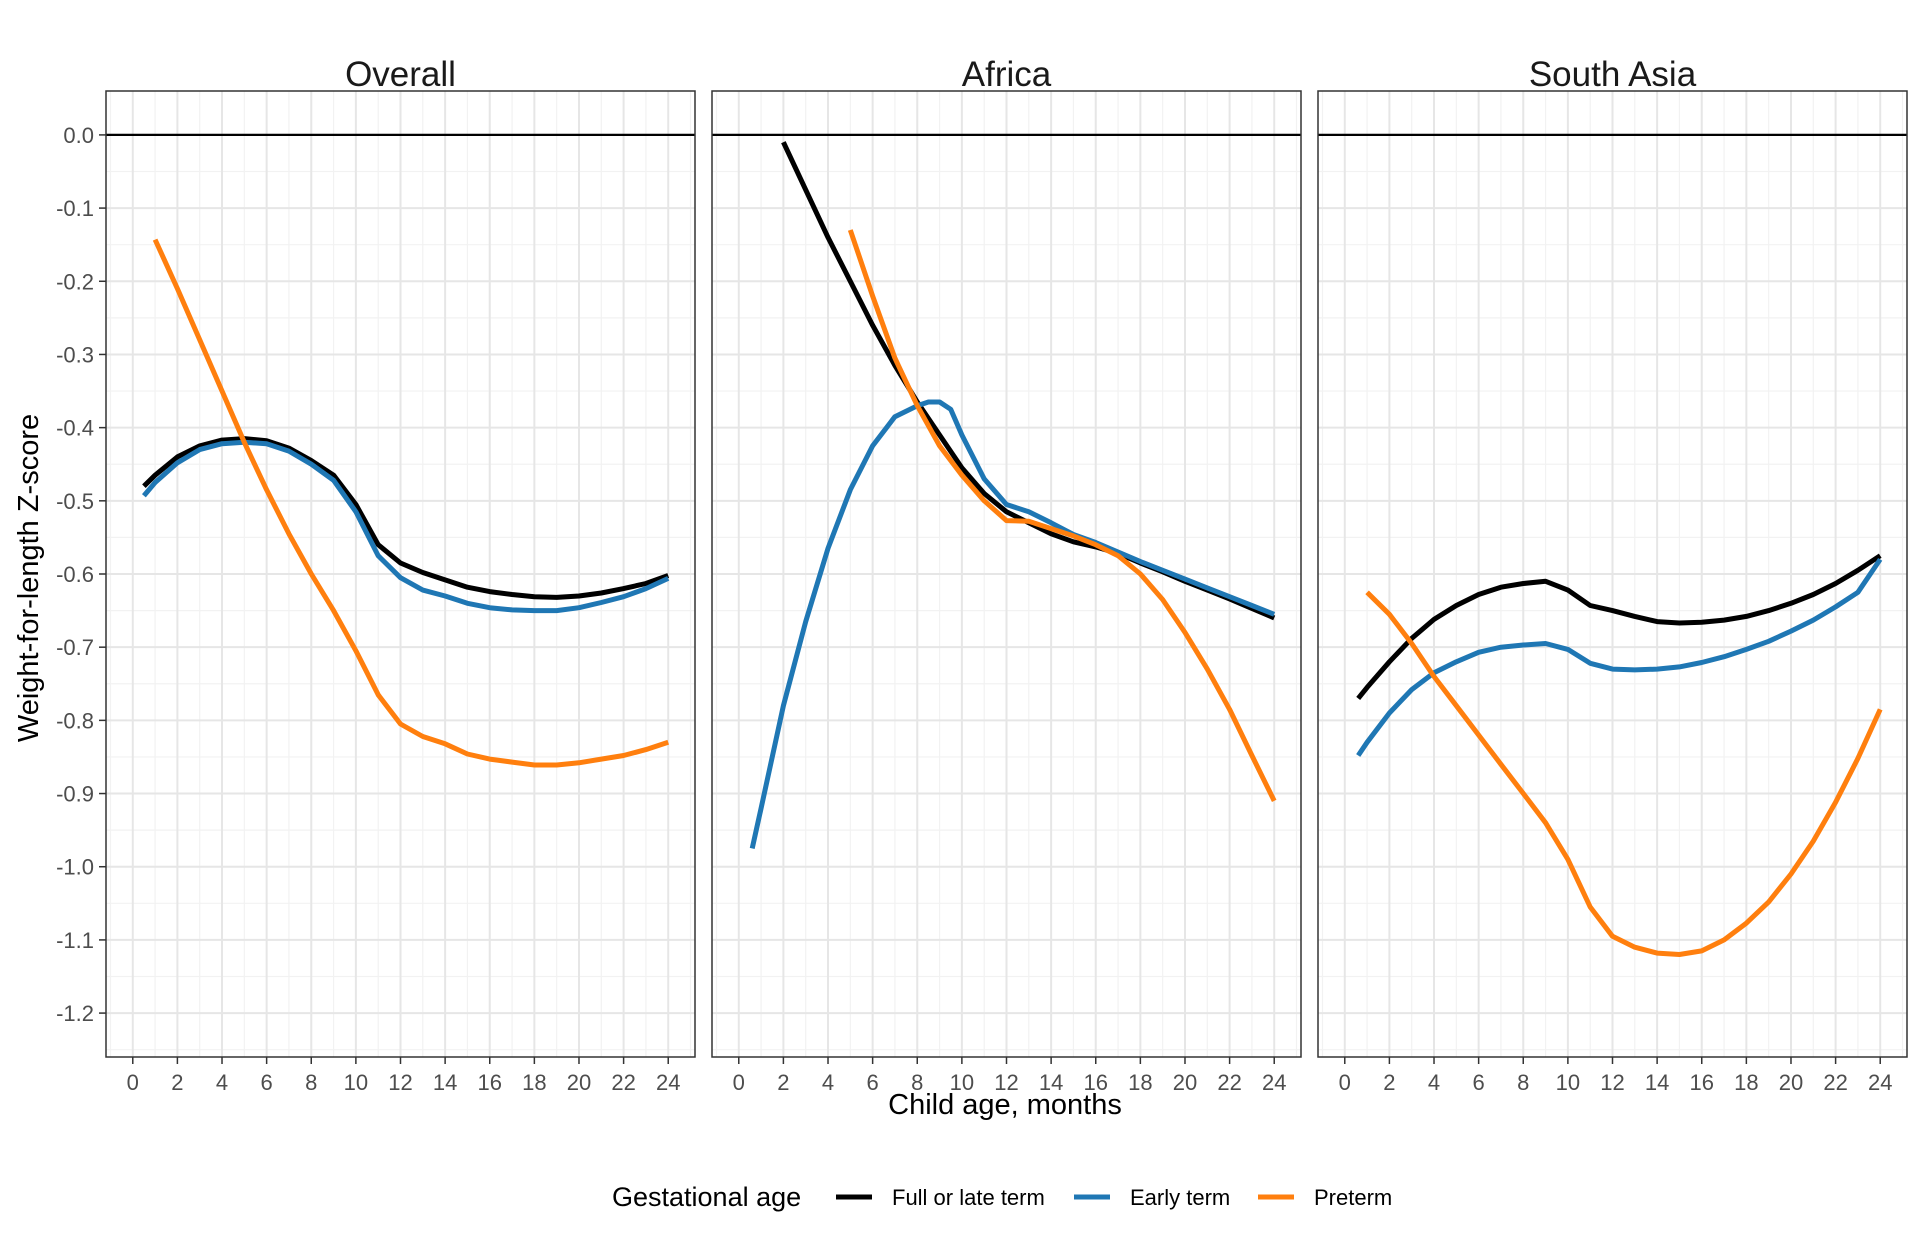  I want to click on y-axis-title: Weight-for-length Z-score, so click(29, 578).